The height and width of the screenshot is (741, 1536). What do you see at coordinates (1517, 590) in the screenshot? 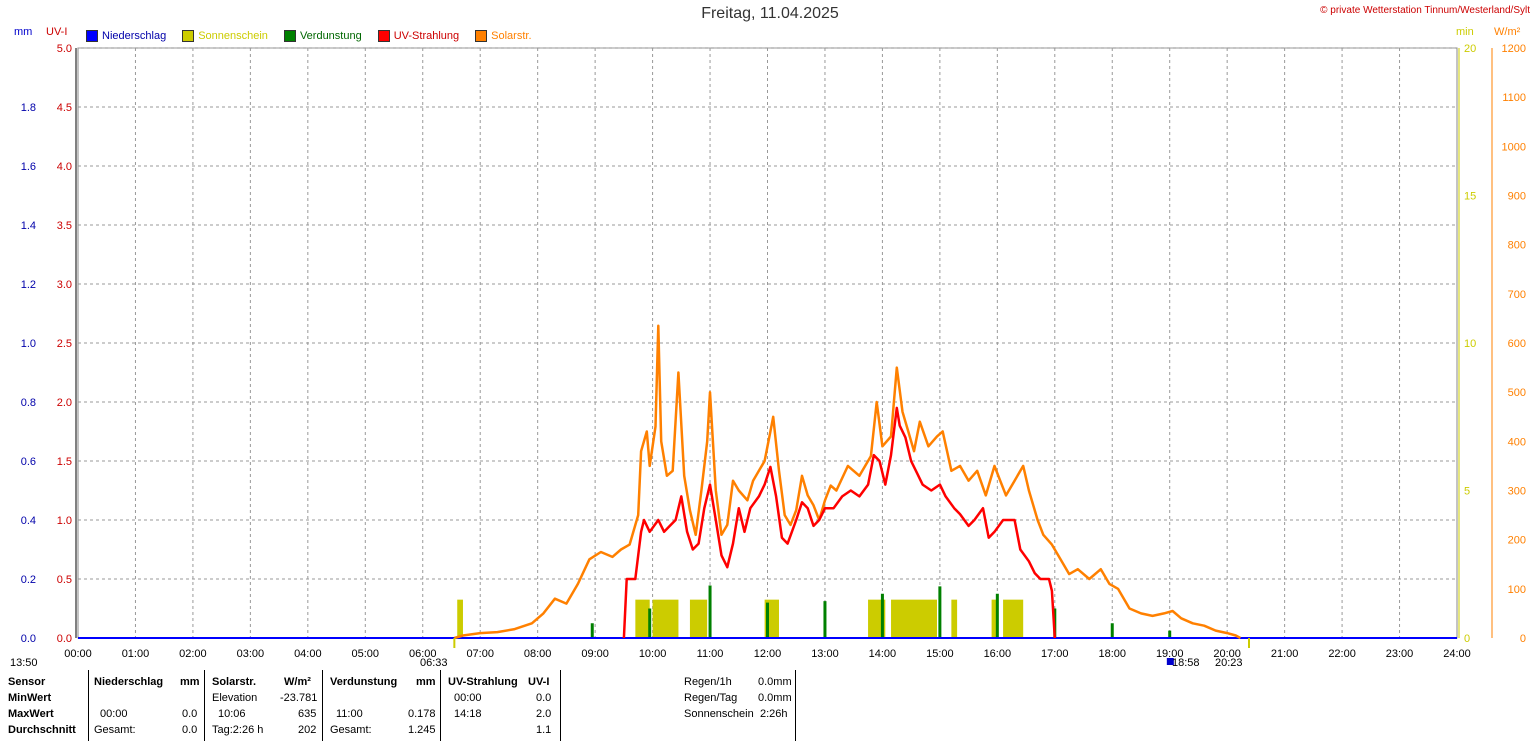
I see `y-tick-label-wm2: 100` at bounding box center [1517, 590].